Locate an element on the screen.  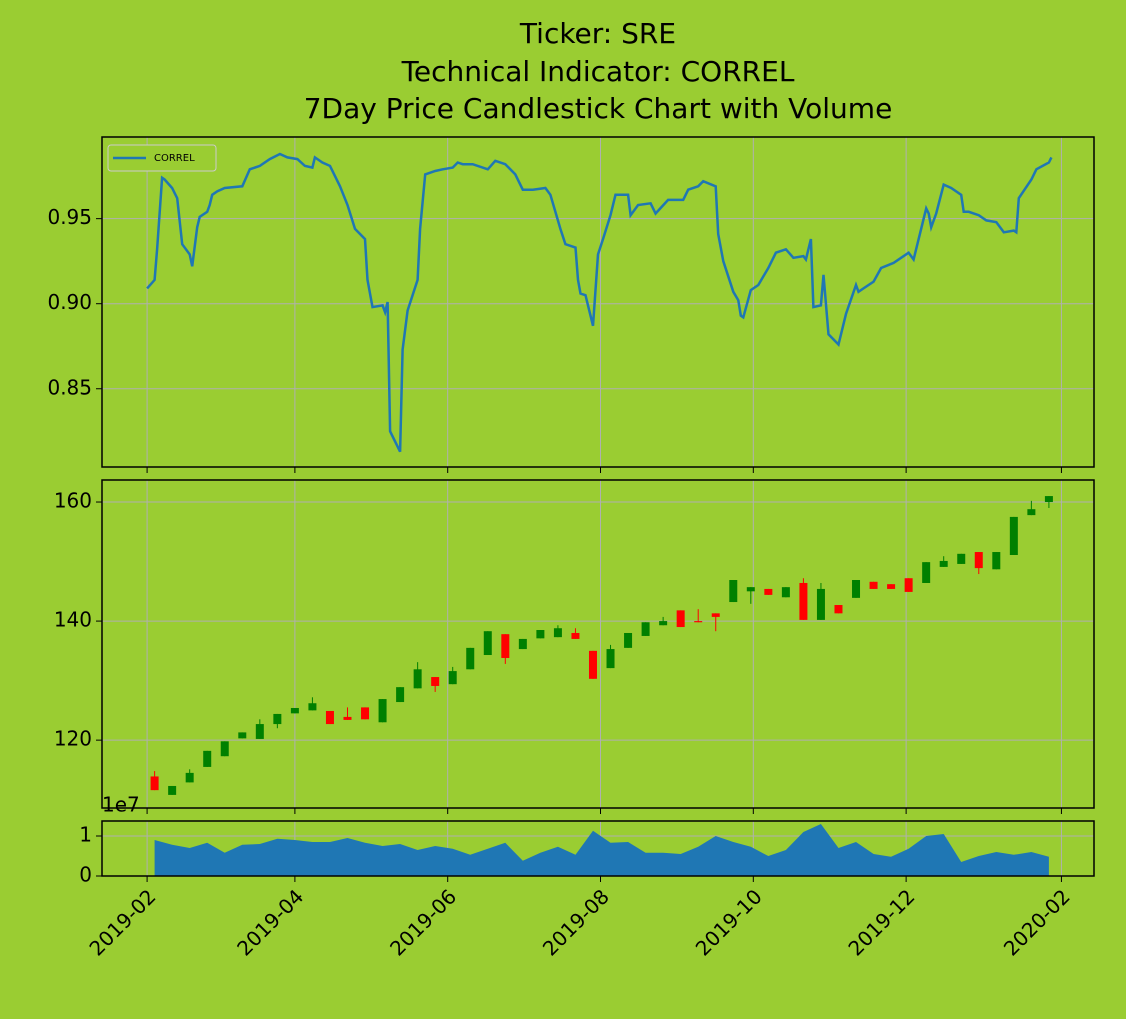
y-tick-label: 0.90 is located at coordinates (69, 302).